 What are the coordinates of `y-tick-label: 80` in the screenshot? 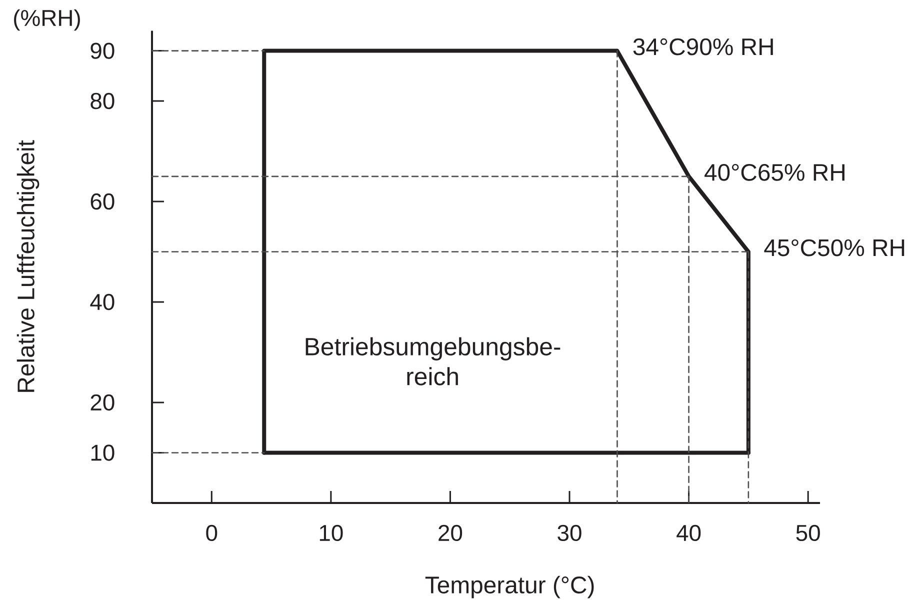 It's located at (102, 101).